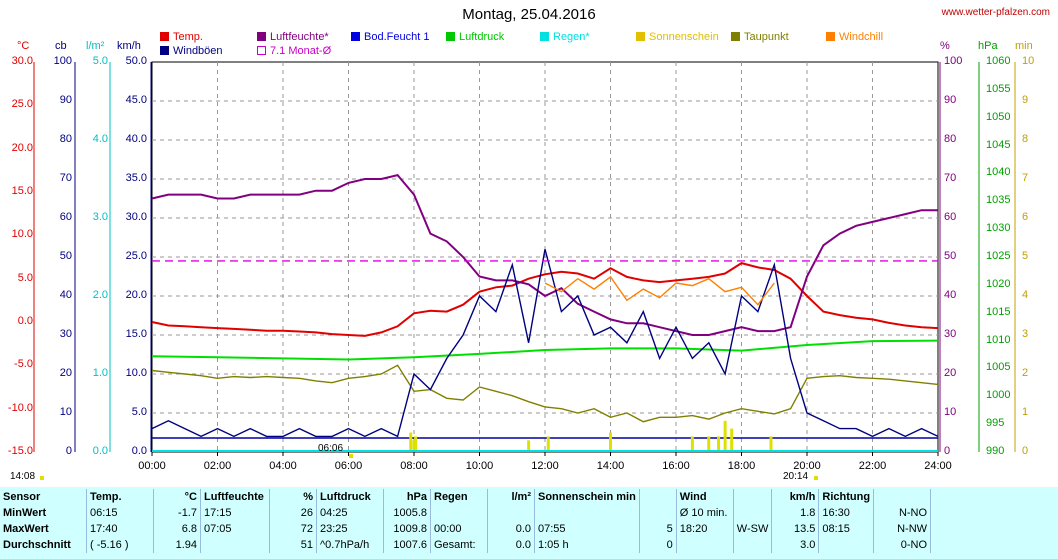  What do you see at coordinates (950, 217) in the screenshot?
I see `axis-tick-humidity: 60` at bounding box center [950, 217].